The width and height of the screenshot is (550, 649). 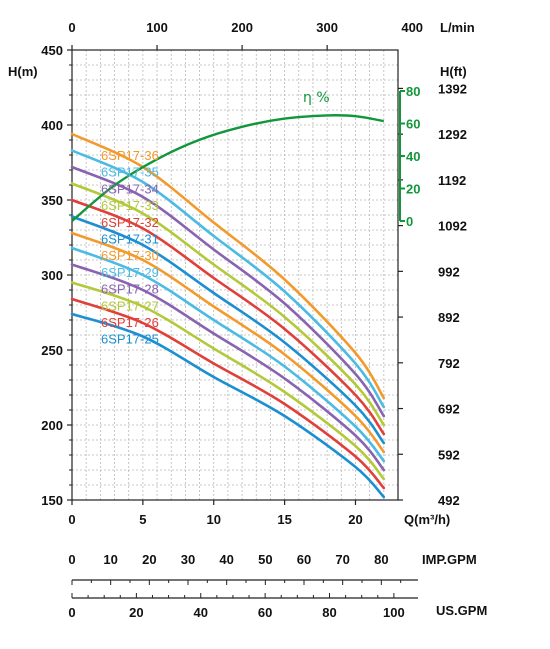 What do you see at coordinates (52, 200) in the screenshot?
I see `y-tick-label: 350` at bounding box center [52, 200].